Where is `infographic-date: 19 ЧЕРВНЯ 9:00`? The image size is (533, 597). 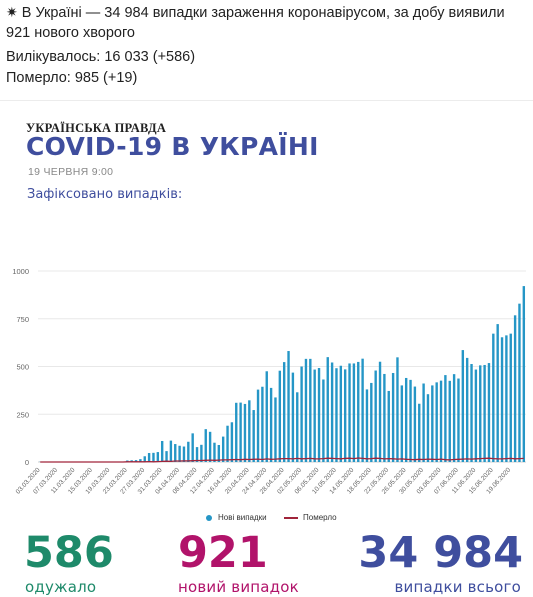 infographic-date: 19 ЧЕРВНЯ 9:00 is located at coordinates (71, 172).